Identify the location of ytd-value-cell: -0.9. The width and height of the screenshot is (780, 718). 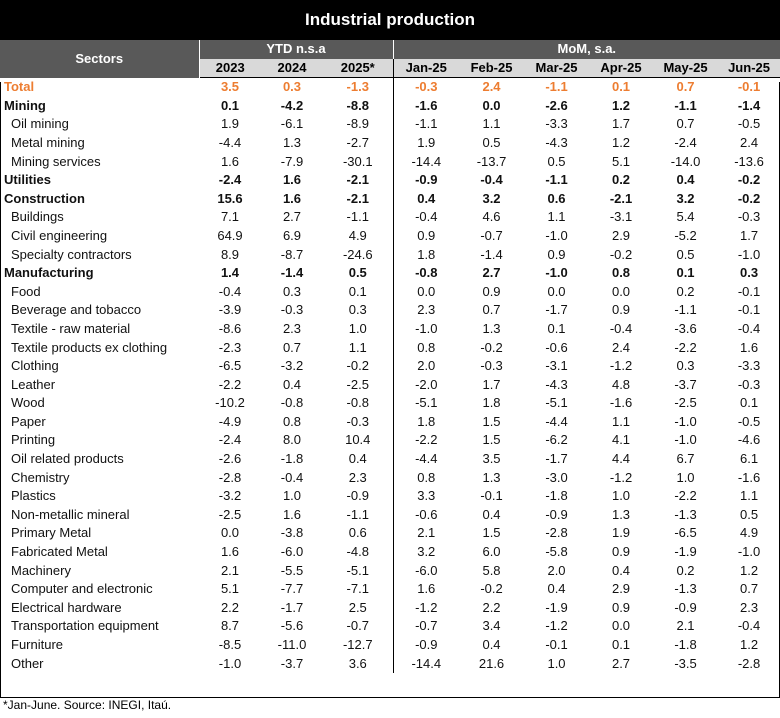
(357, 496).